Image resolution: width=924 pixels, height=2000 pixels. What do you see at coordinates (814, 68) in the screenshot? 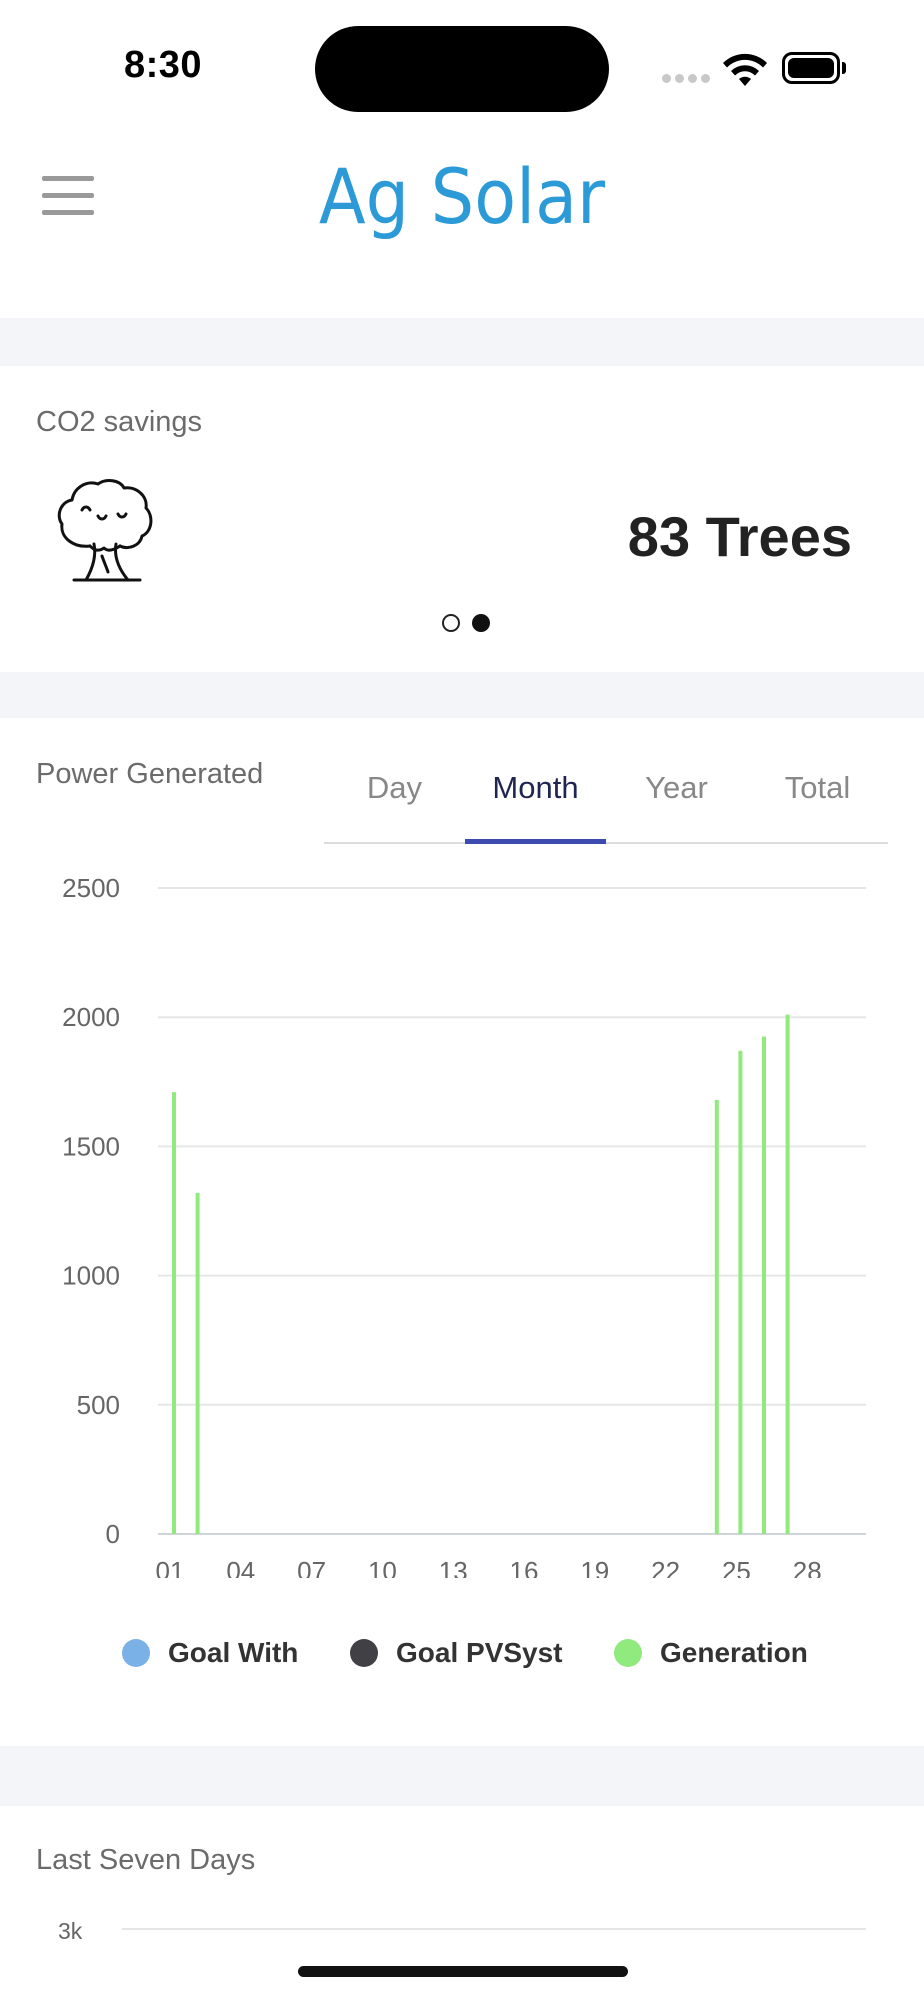
I see `battery-icon` at bounding box center [814, 68].